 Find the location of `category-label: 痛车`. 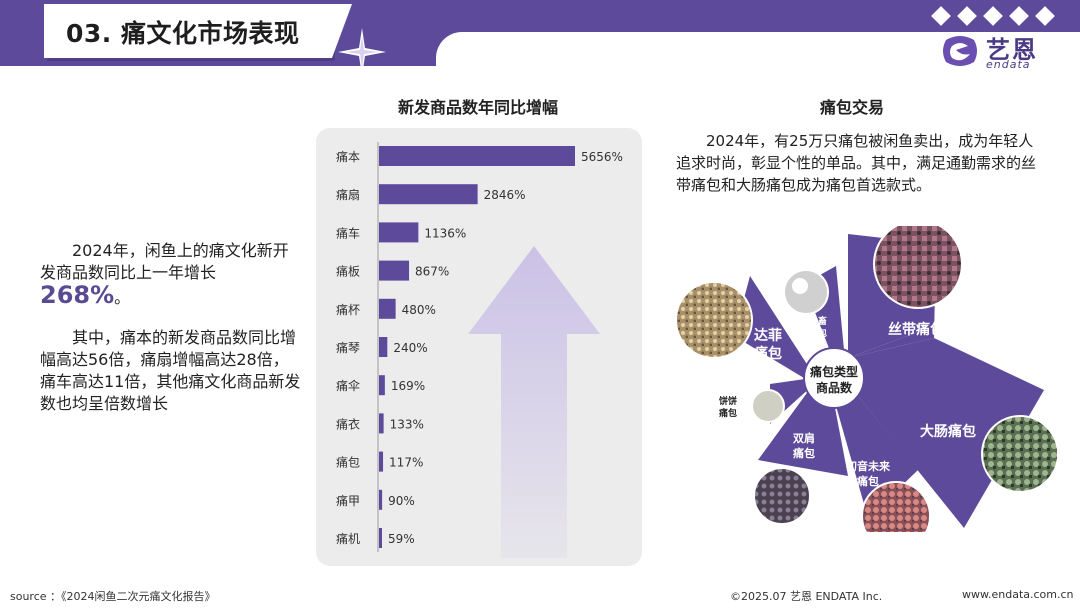

category-label: 痛车 is located at coordinates (348, 232).